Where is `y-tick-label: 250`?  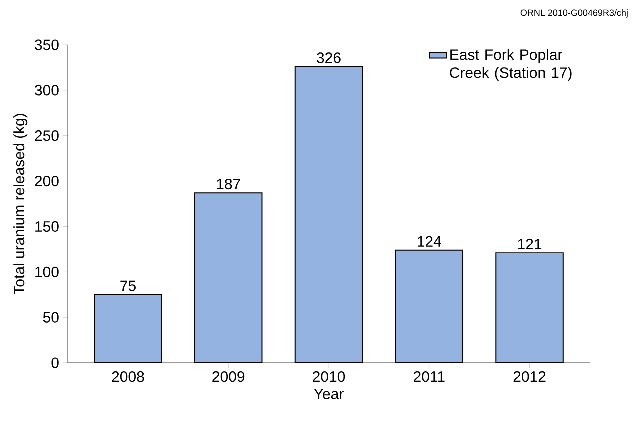 y-tick-label: 250 is located at coordinates (47, 136).